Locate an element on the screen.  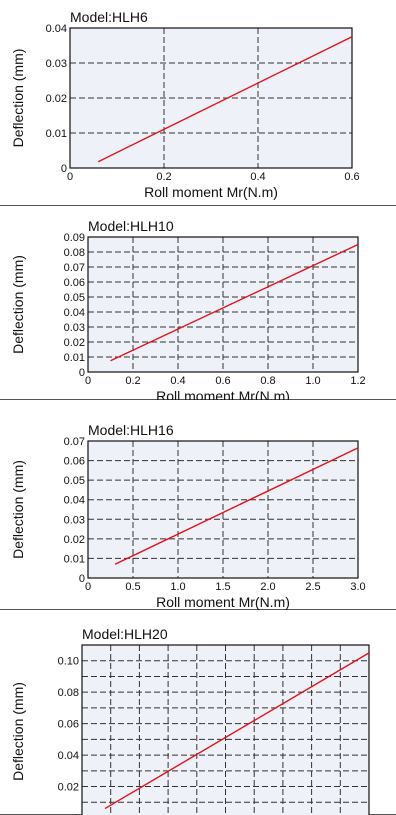
chart-title: Model:HLH6 is located at coordinates (109, 17).